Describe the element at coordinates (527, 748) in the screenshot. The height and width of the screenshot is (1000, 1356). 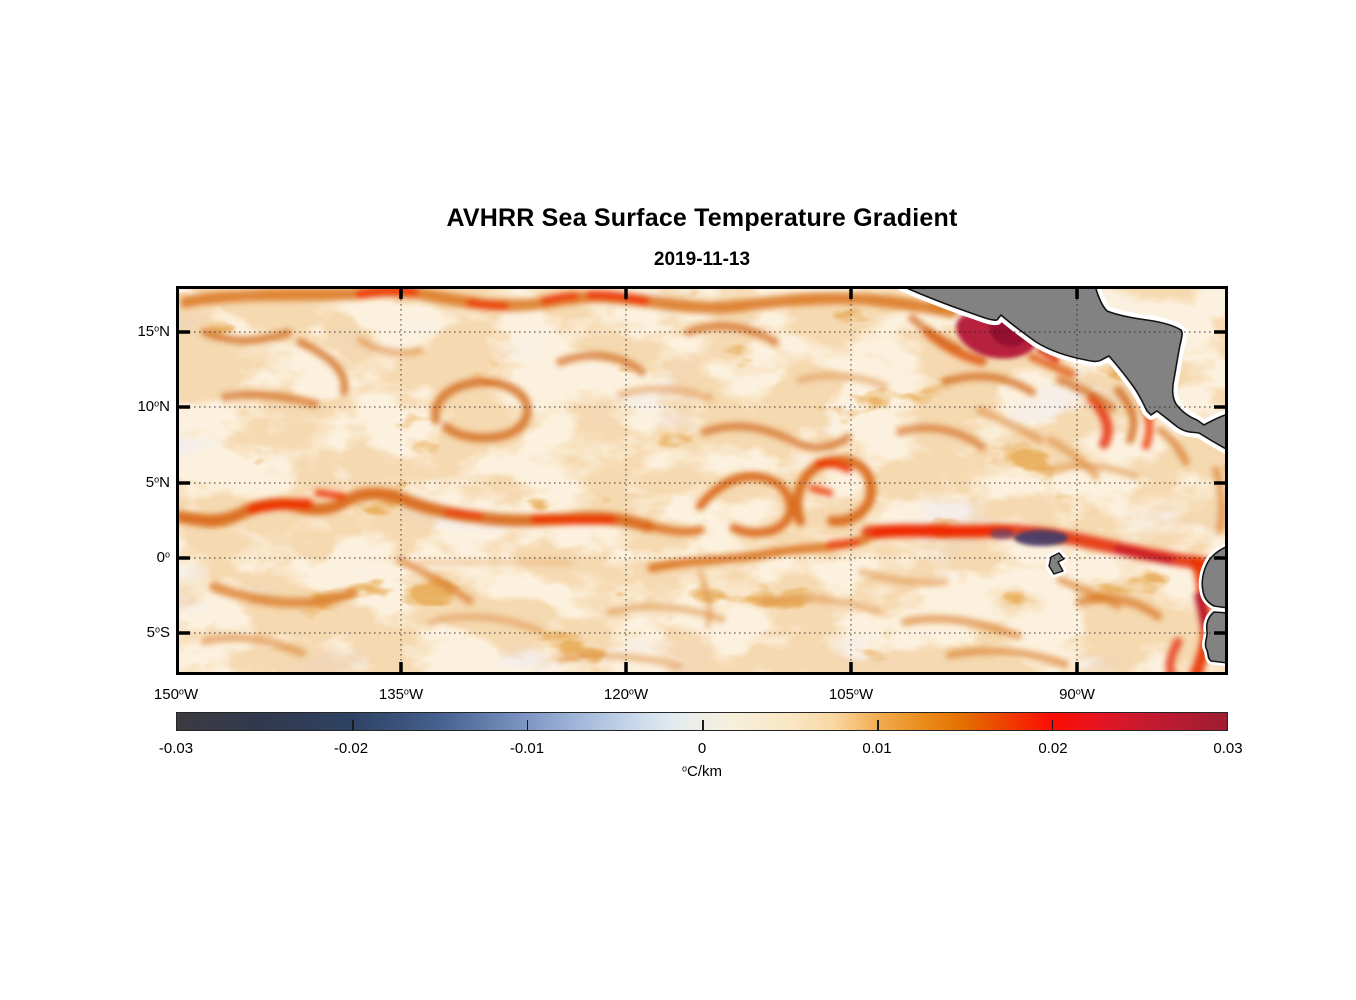
I see `colorbar-label: -0.01` at that location.